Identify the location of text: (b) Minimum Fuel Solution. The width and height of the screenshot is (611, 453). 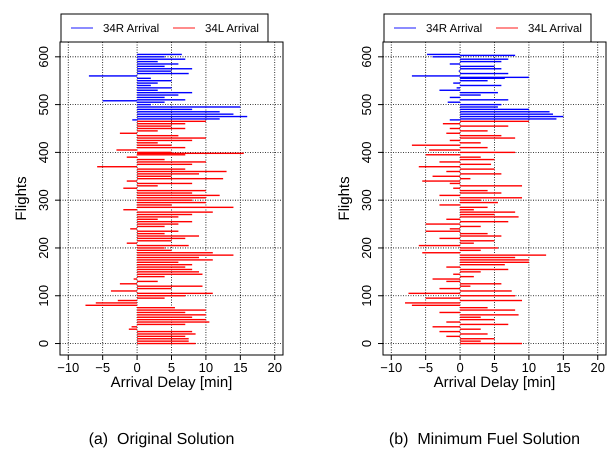
(484, 439).